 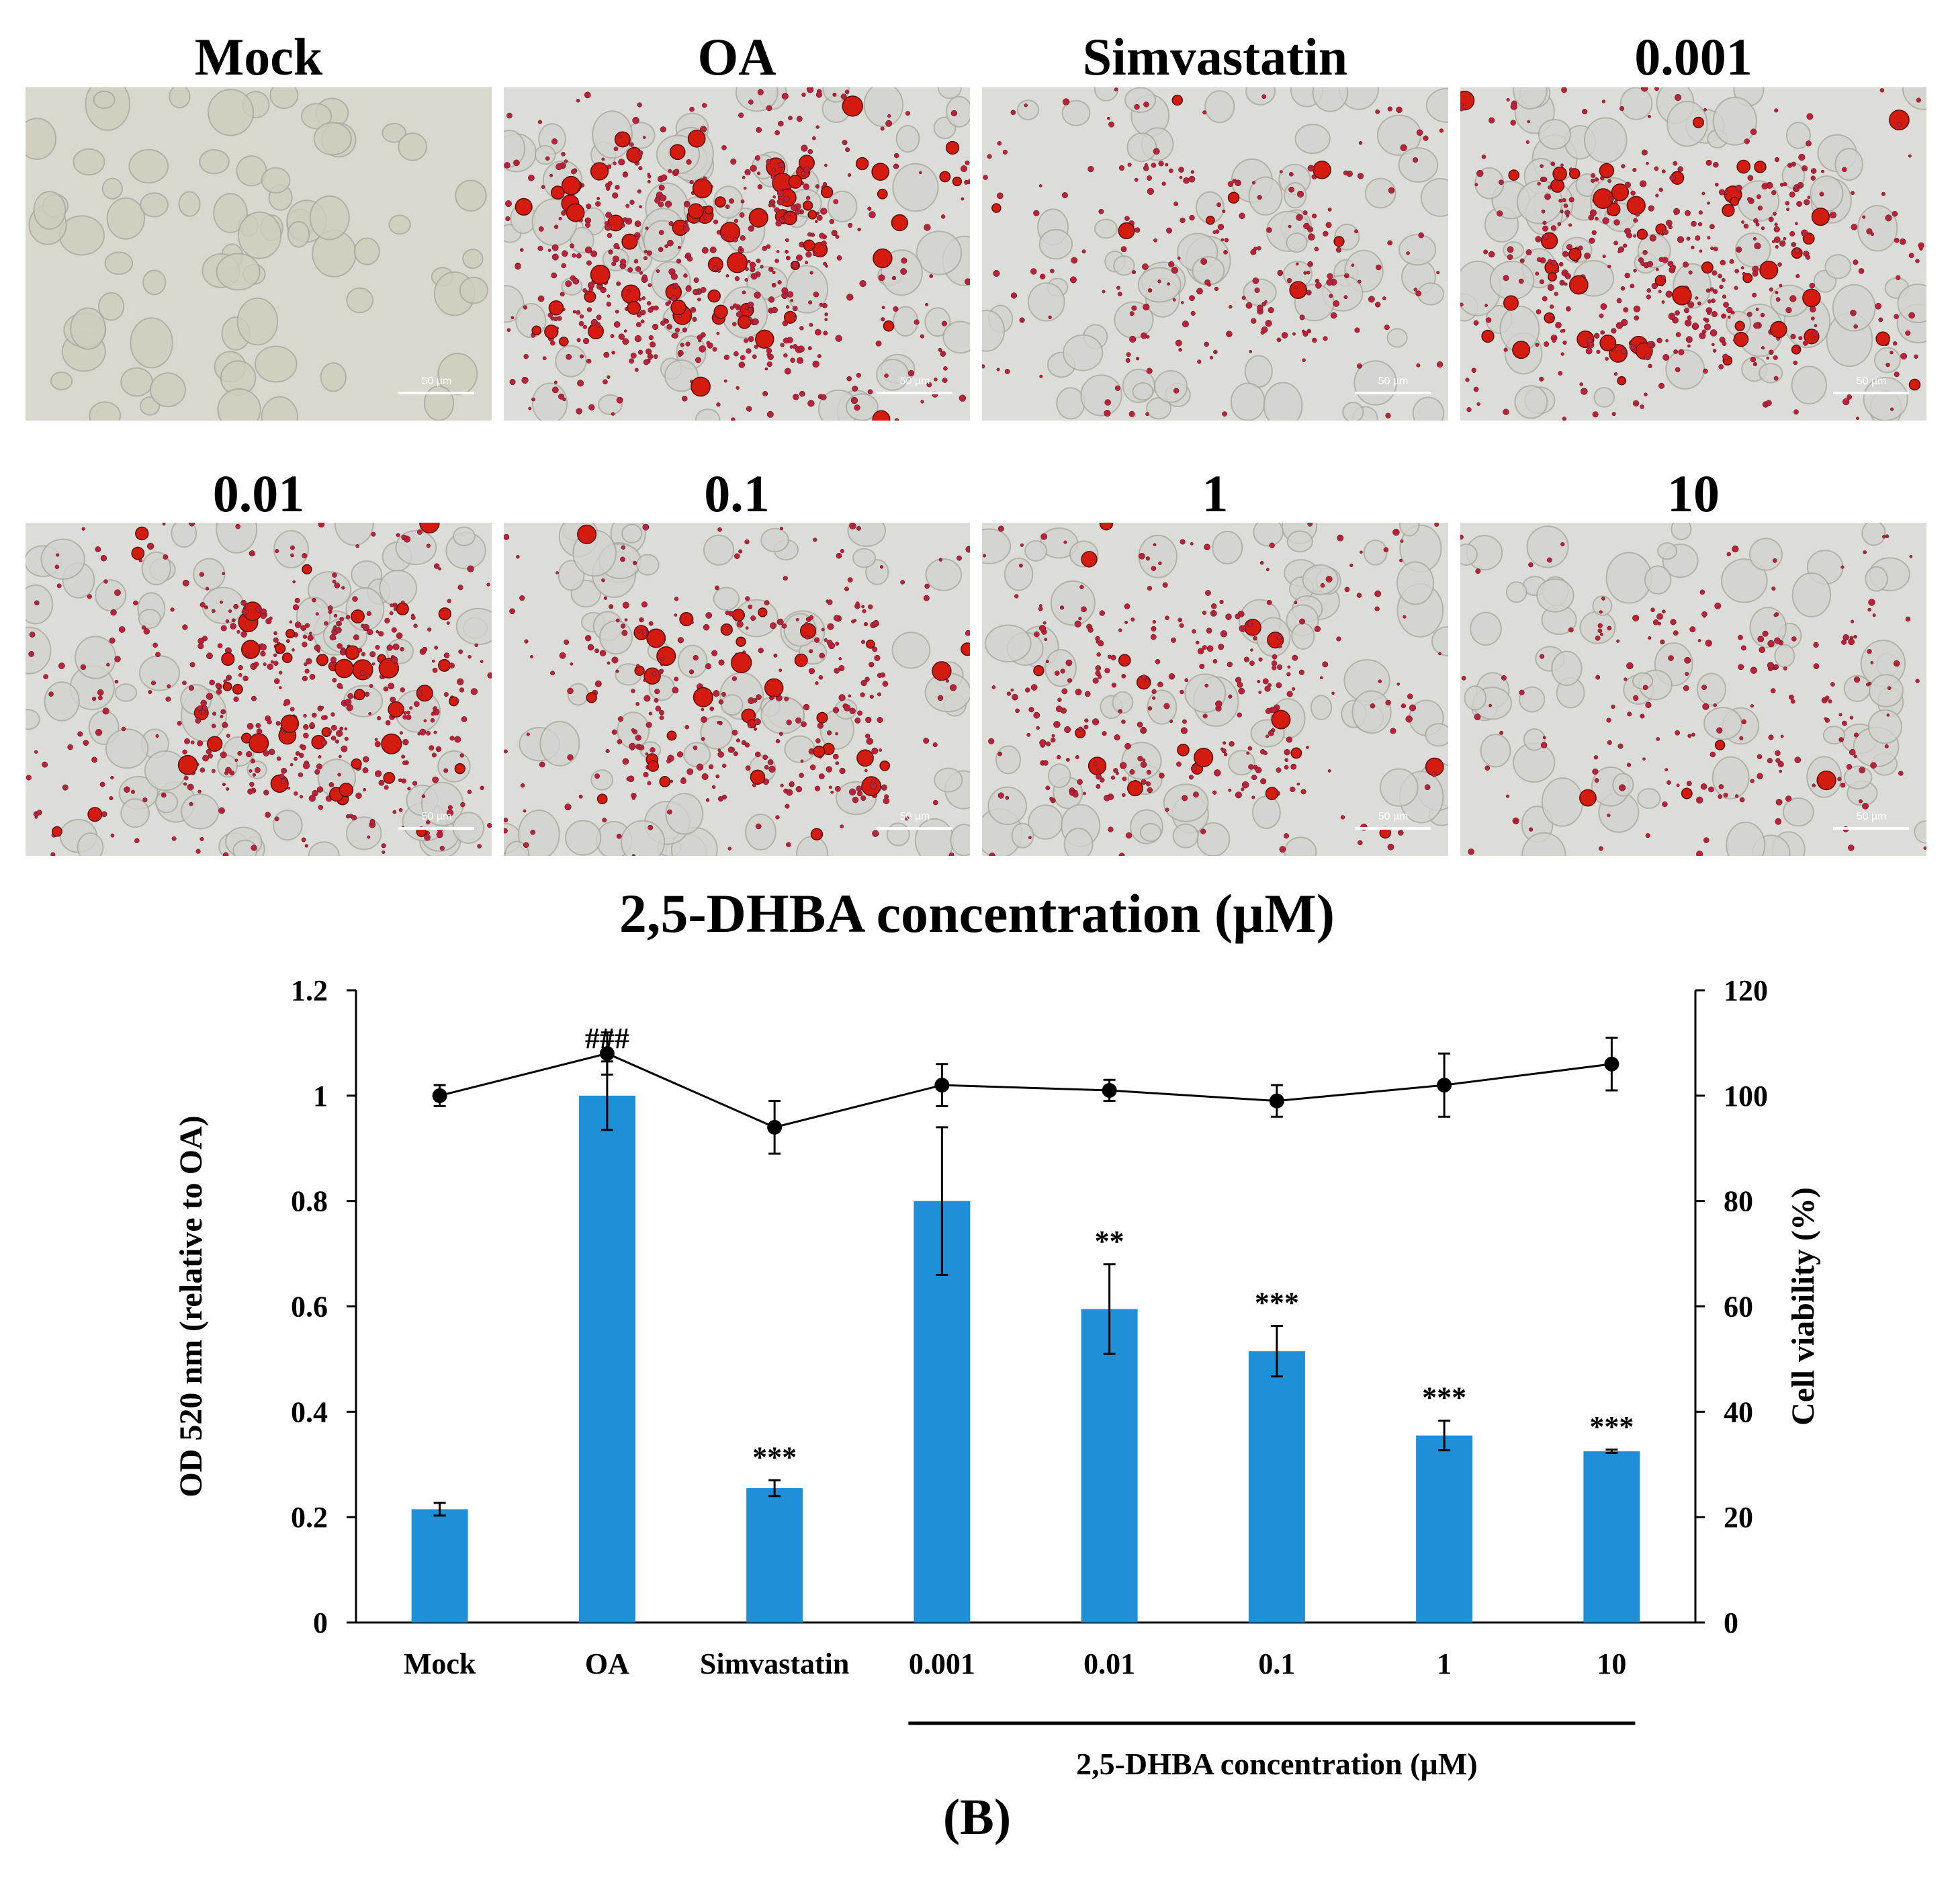 I want to click on micrograph-image: 50 µm, so click(x=737, y=254).